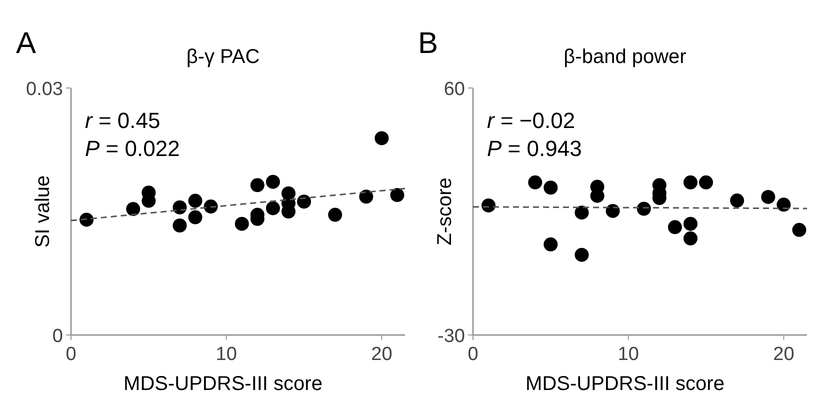 The image size is (816, 401). What do you see at coordinates (451, 336) in the screenshot?
I see `y-tick-label: -30` at bounding box center [451, 336].